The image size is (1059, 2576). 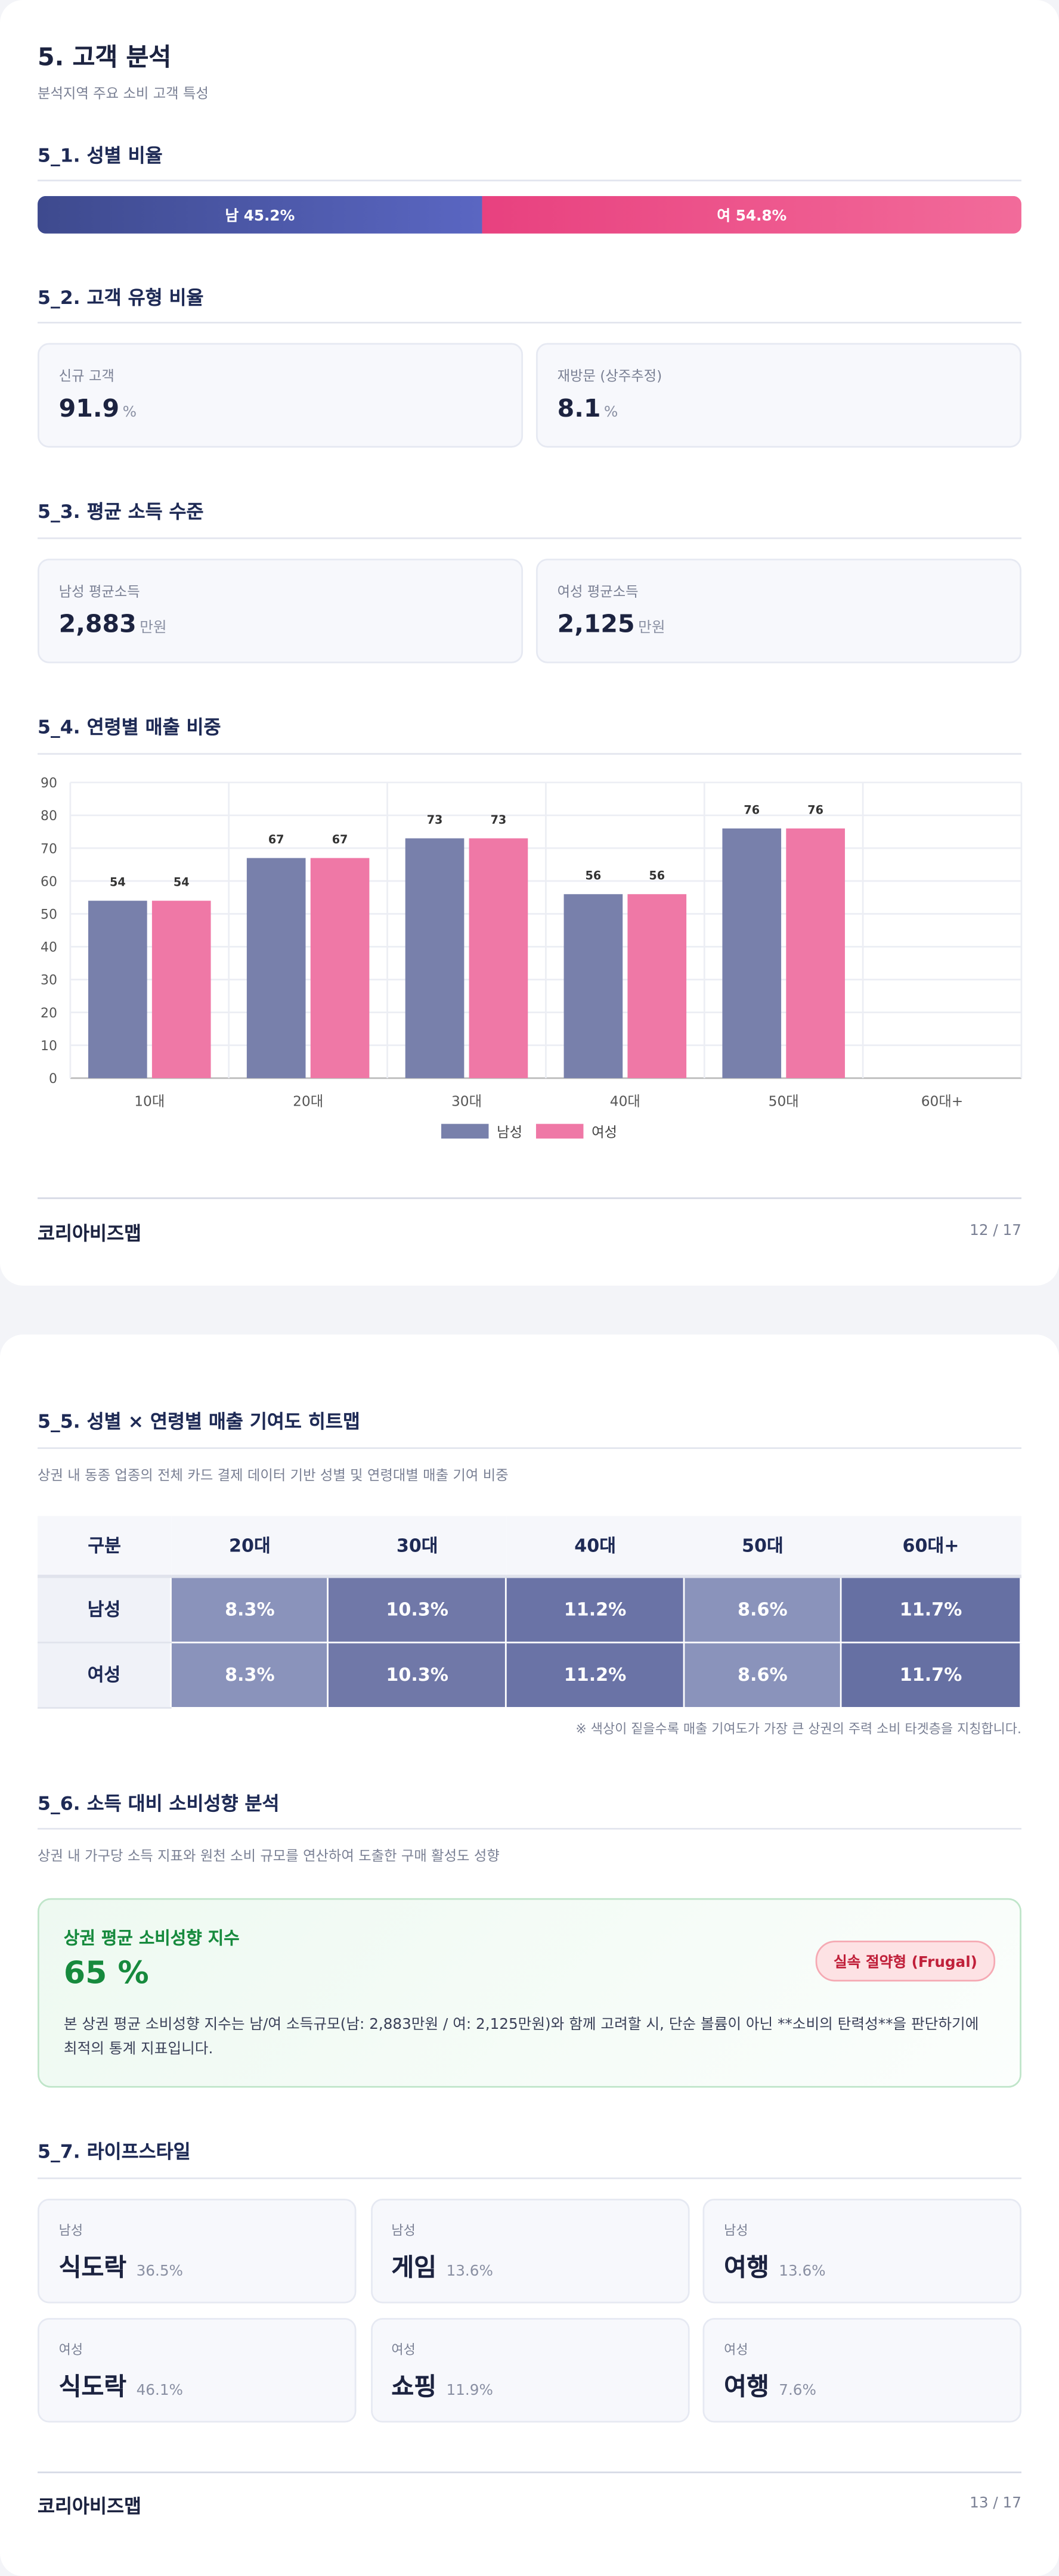 I want to click on lifestyle-value: 식도락 36.5%, so click(x=121, y=2266).